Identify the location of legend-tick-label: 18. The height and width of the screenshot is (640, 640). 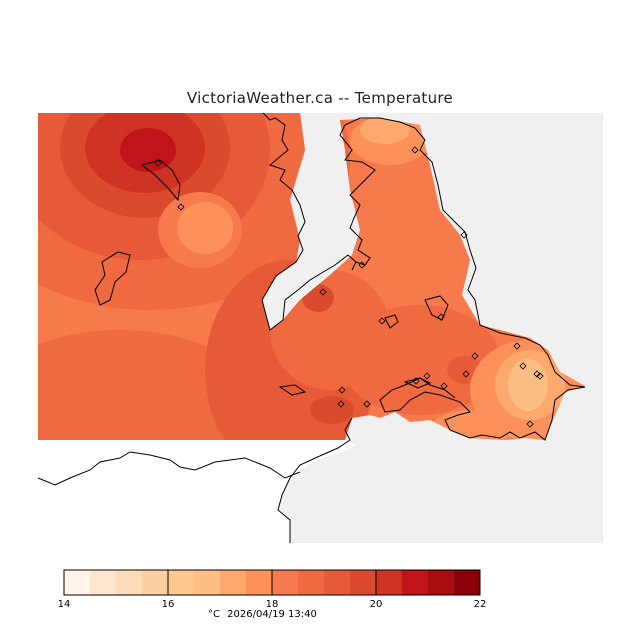
(272, 604).